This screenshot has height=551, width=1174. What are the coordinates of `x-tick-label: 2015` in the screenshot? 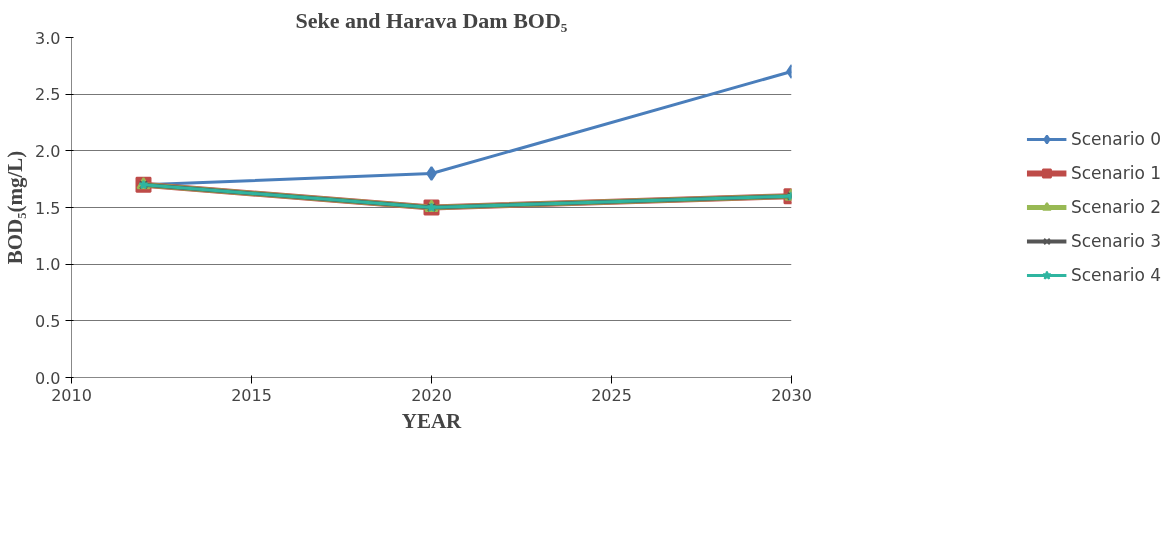 It's located at (251, 395).